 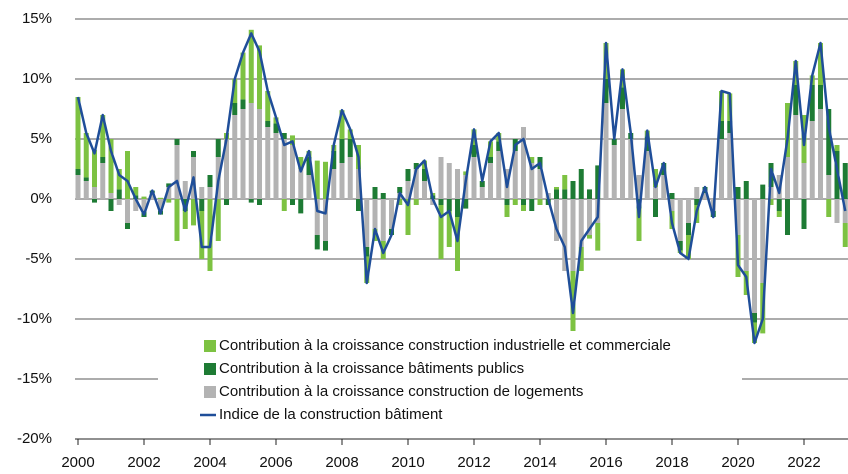 I want to click on legend-box, so click(x=450, y=382).